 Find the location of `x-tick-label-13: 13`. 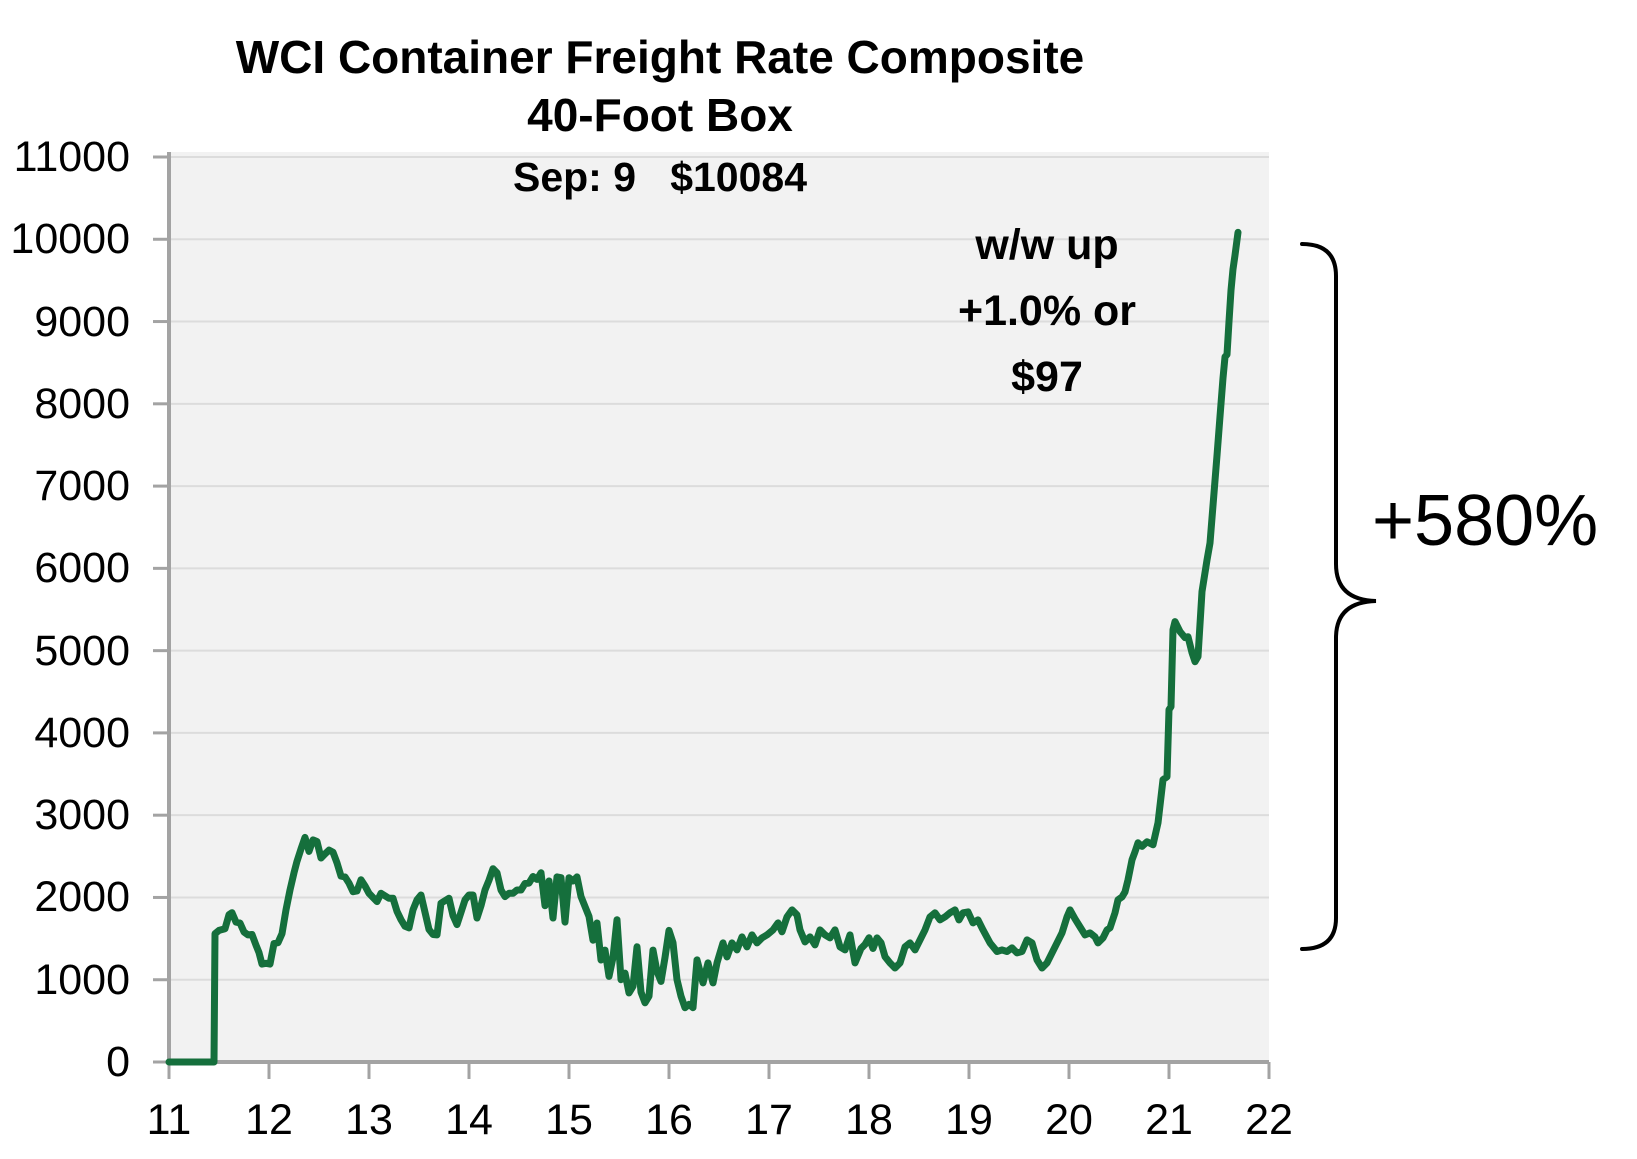

x-tick-label-13: 13 is located at coordinates (369, 1120).